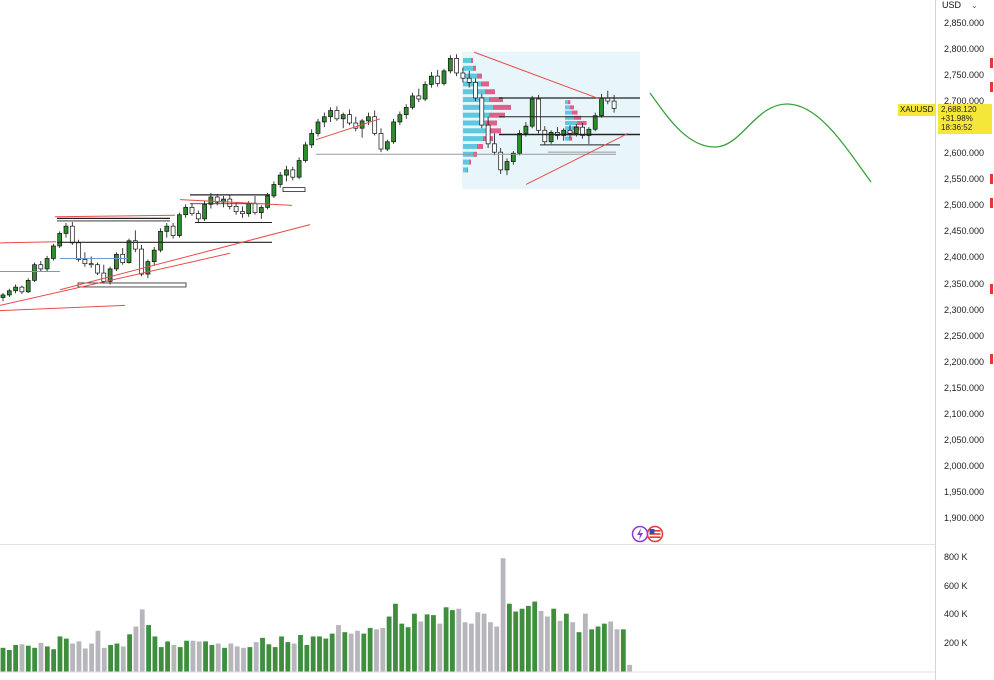  What do you see at coordinates (640, 534) in the screenshot?
I see `earnings-icon` at bounding box center [640, 534].